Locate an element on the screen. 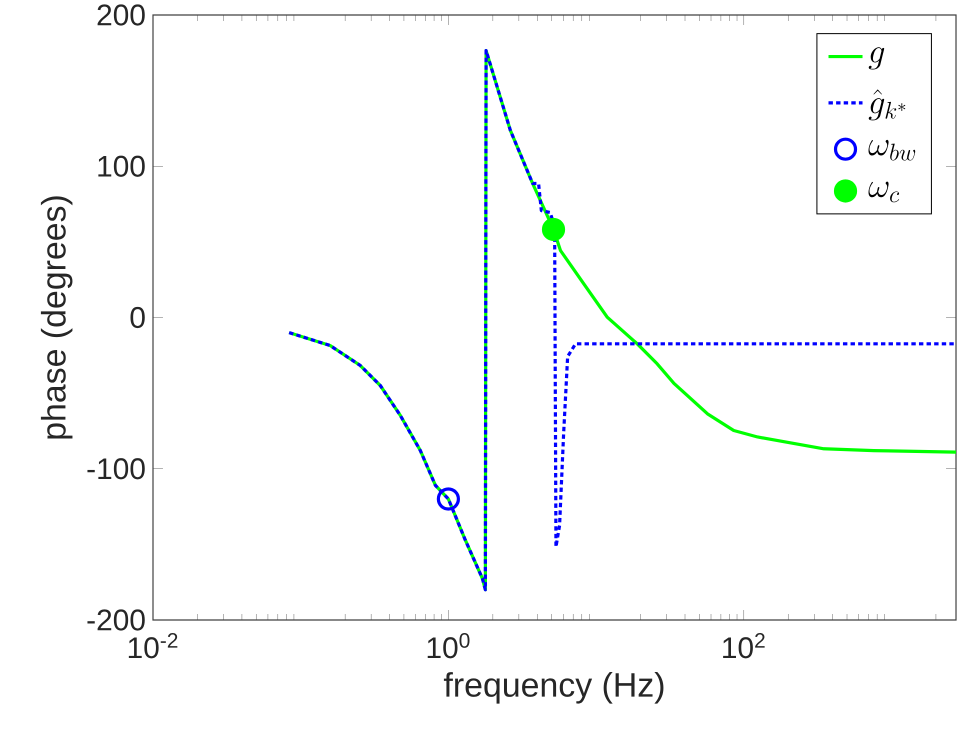  y-tick-label: -100 is located at coordinates (116, 469).